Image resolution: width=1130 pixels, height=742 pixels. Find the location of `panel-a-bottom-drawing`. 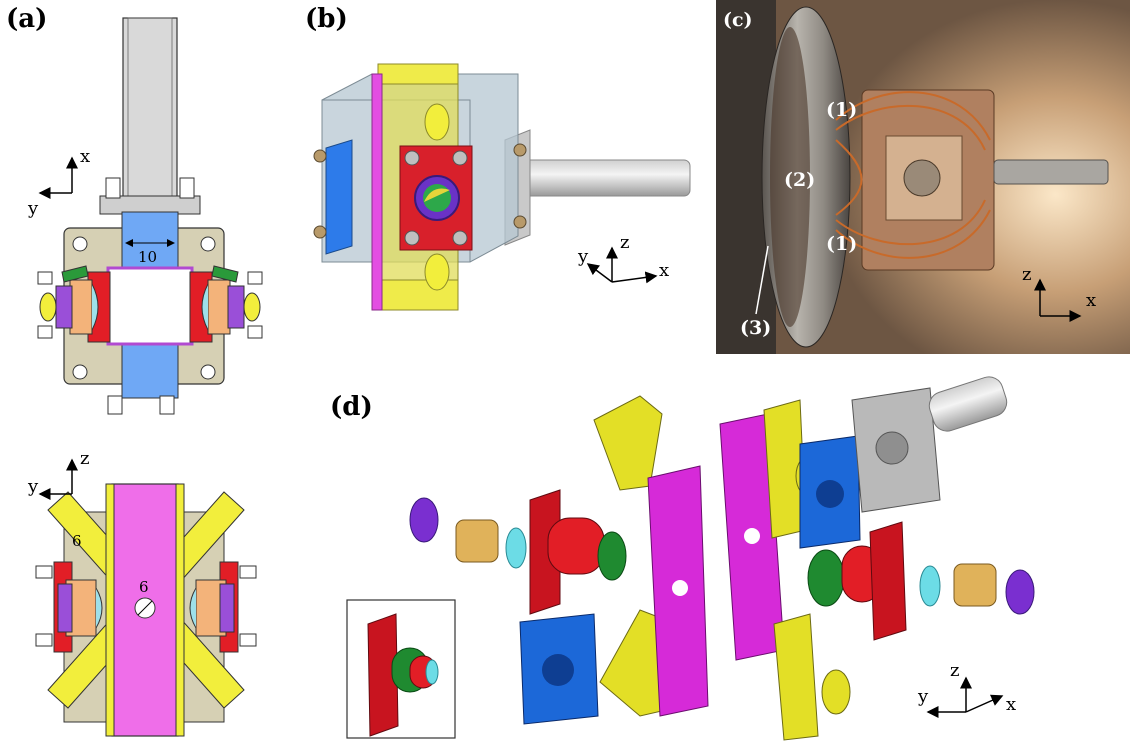

panel-a-bottom-drawing is located at coordinates (146, 610).